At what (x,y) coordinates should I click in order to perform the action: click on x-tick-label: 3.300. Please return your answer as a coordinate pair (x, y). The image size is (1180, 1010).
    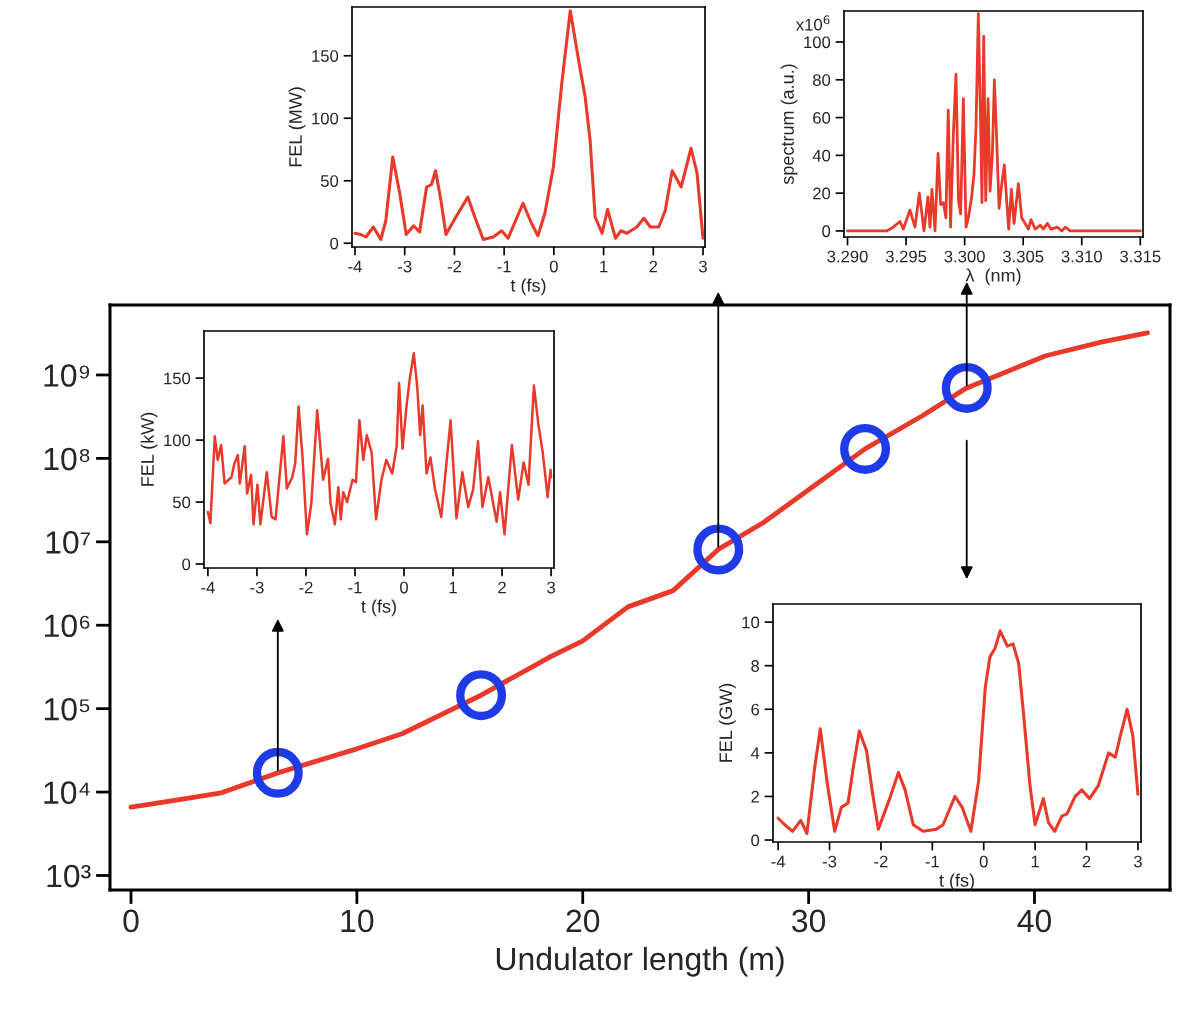
    Looking at the image, I should click on (964, 256).